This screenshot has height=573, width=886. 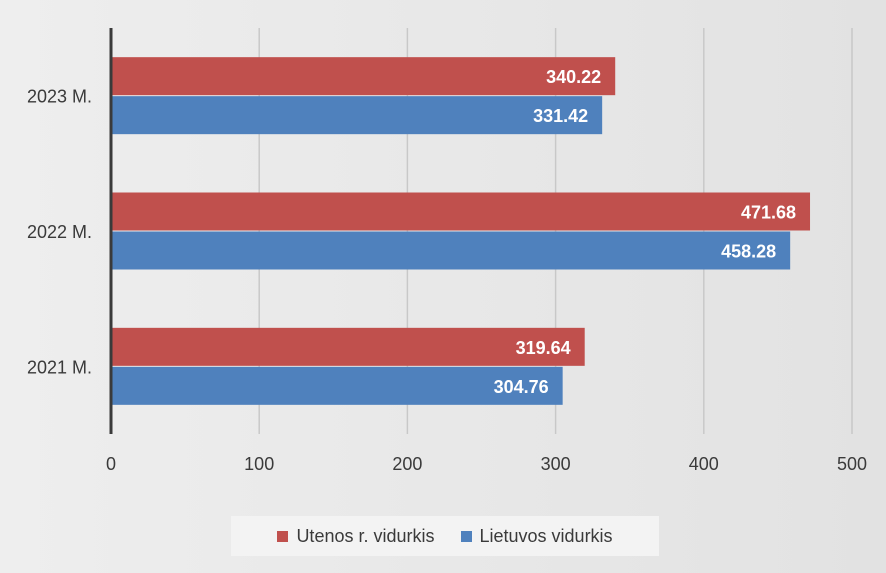 I want to click on x-tick-label-300: 300, so click(x=556, y=464).